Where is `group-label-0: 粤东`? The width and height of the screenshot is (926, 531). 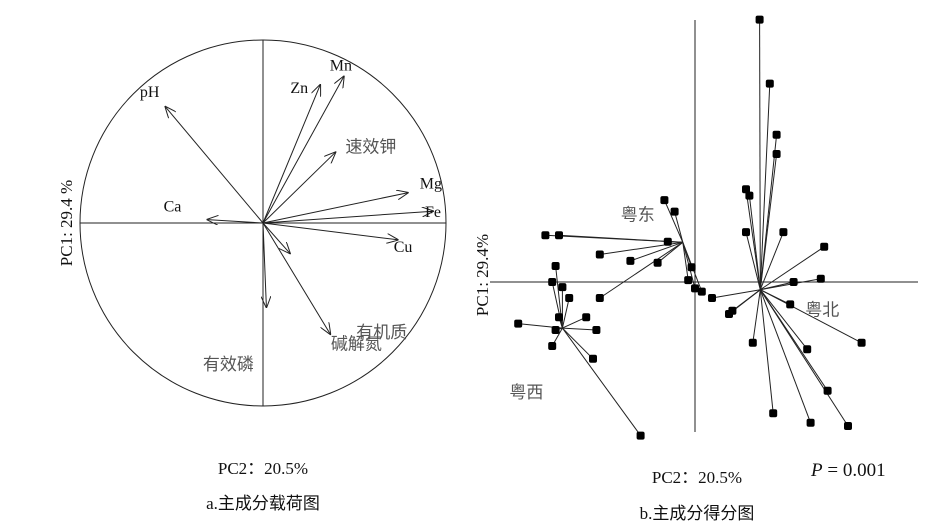
group-label-0: 粤东 is located at coordinates (638, 215).